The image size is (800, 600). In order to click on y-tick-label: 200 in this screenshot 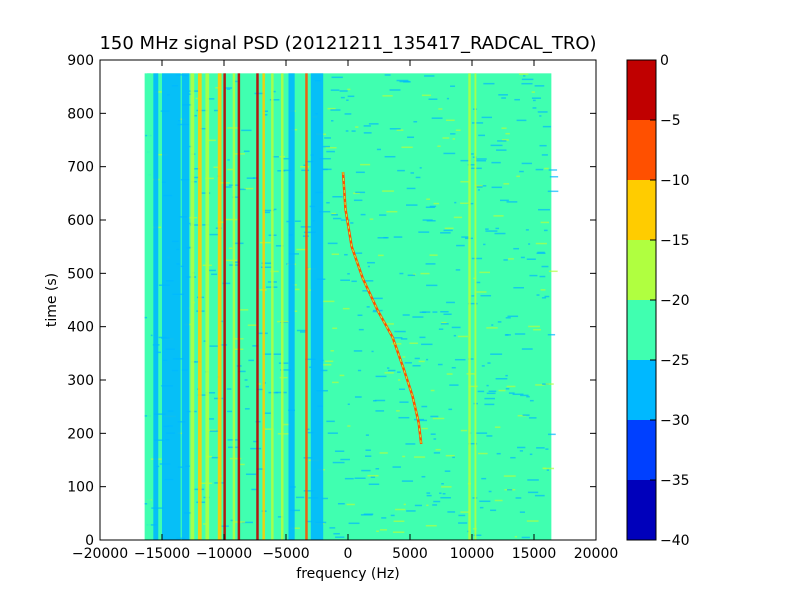, I will do `click(80, 434)`.